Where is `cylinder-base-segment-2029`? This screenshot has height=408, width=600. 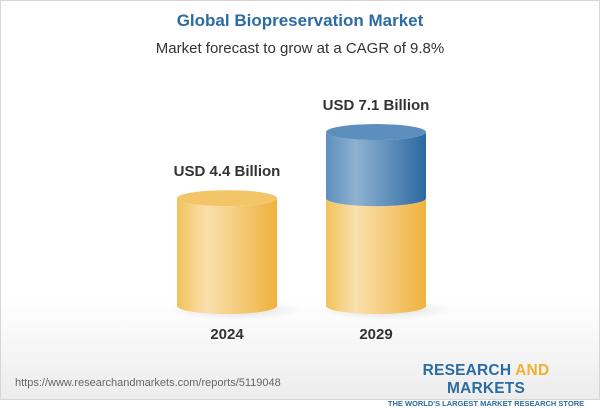
cylinder-base-segment-2029 is located at coordinates (376, 256).